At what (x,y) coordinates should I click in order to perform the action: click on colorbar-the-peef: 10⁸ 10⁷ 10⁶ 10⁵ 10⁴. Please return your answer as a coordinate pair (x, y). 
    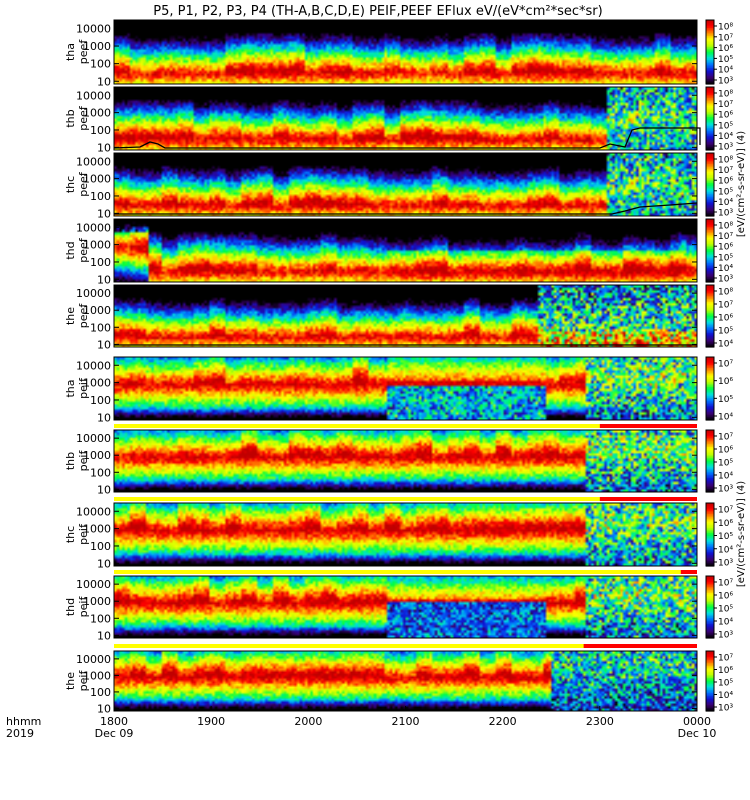
    Looking at the image, I should click on (719, 317).